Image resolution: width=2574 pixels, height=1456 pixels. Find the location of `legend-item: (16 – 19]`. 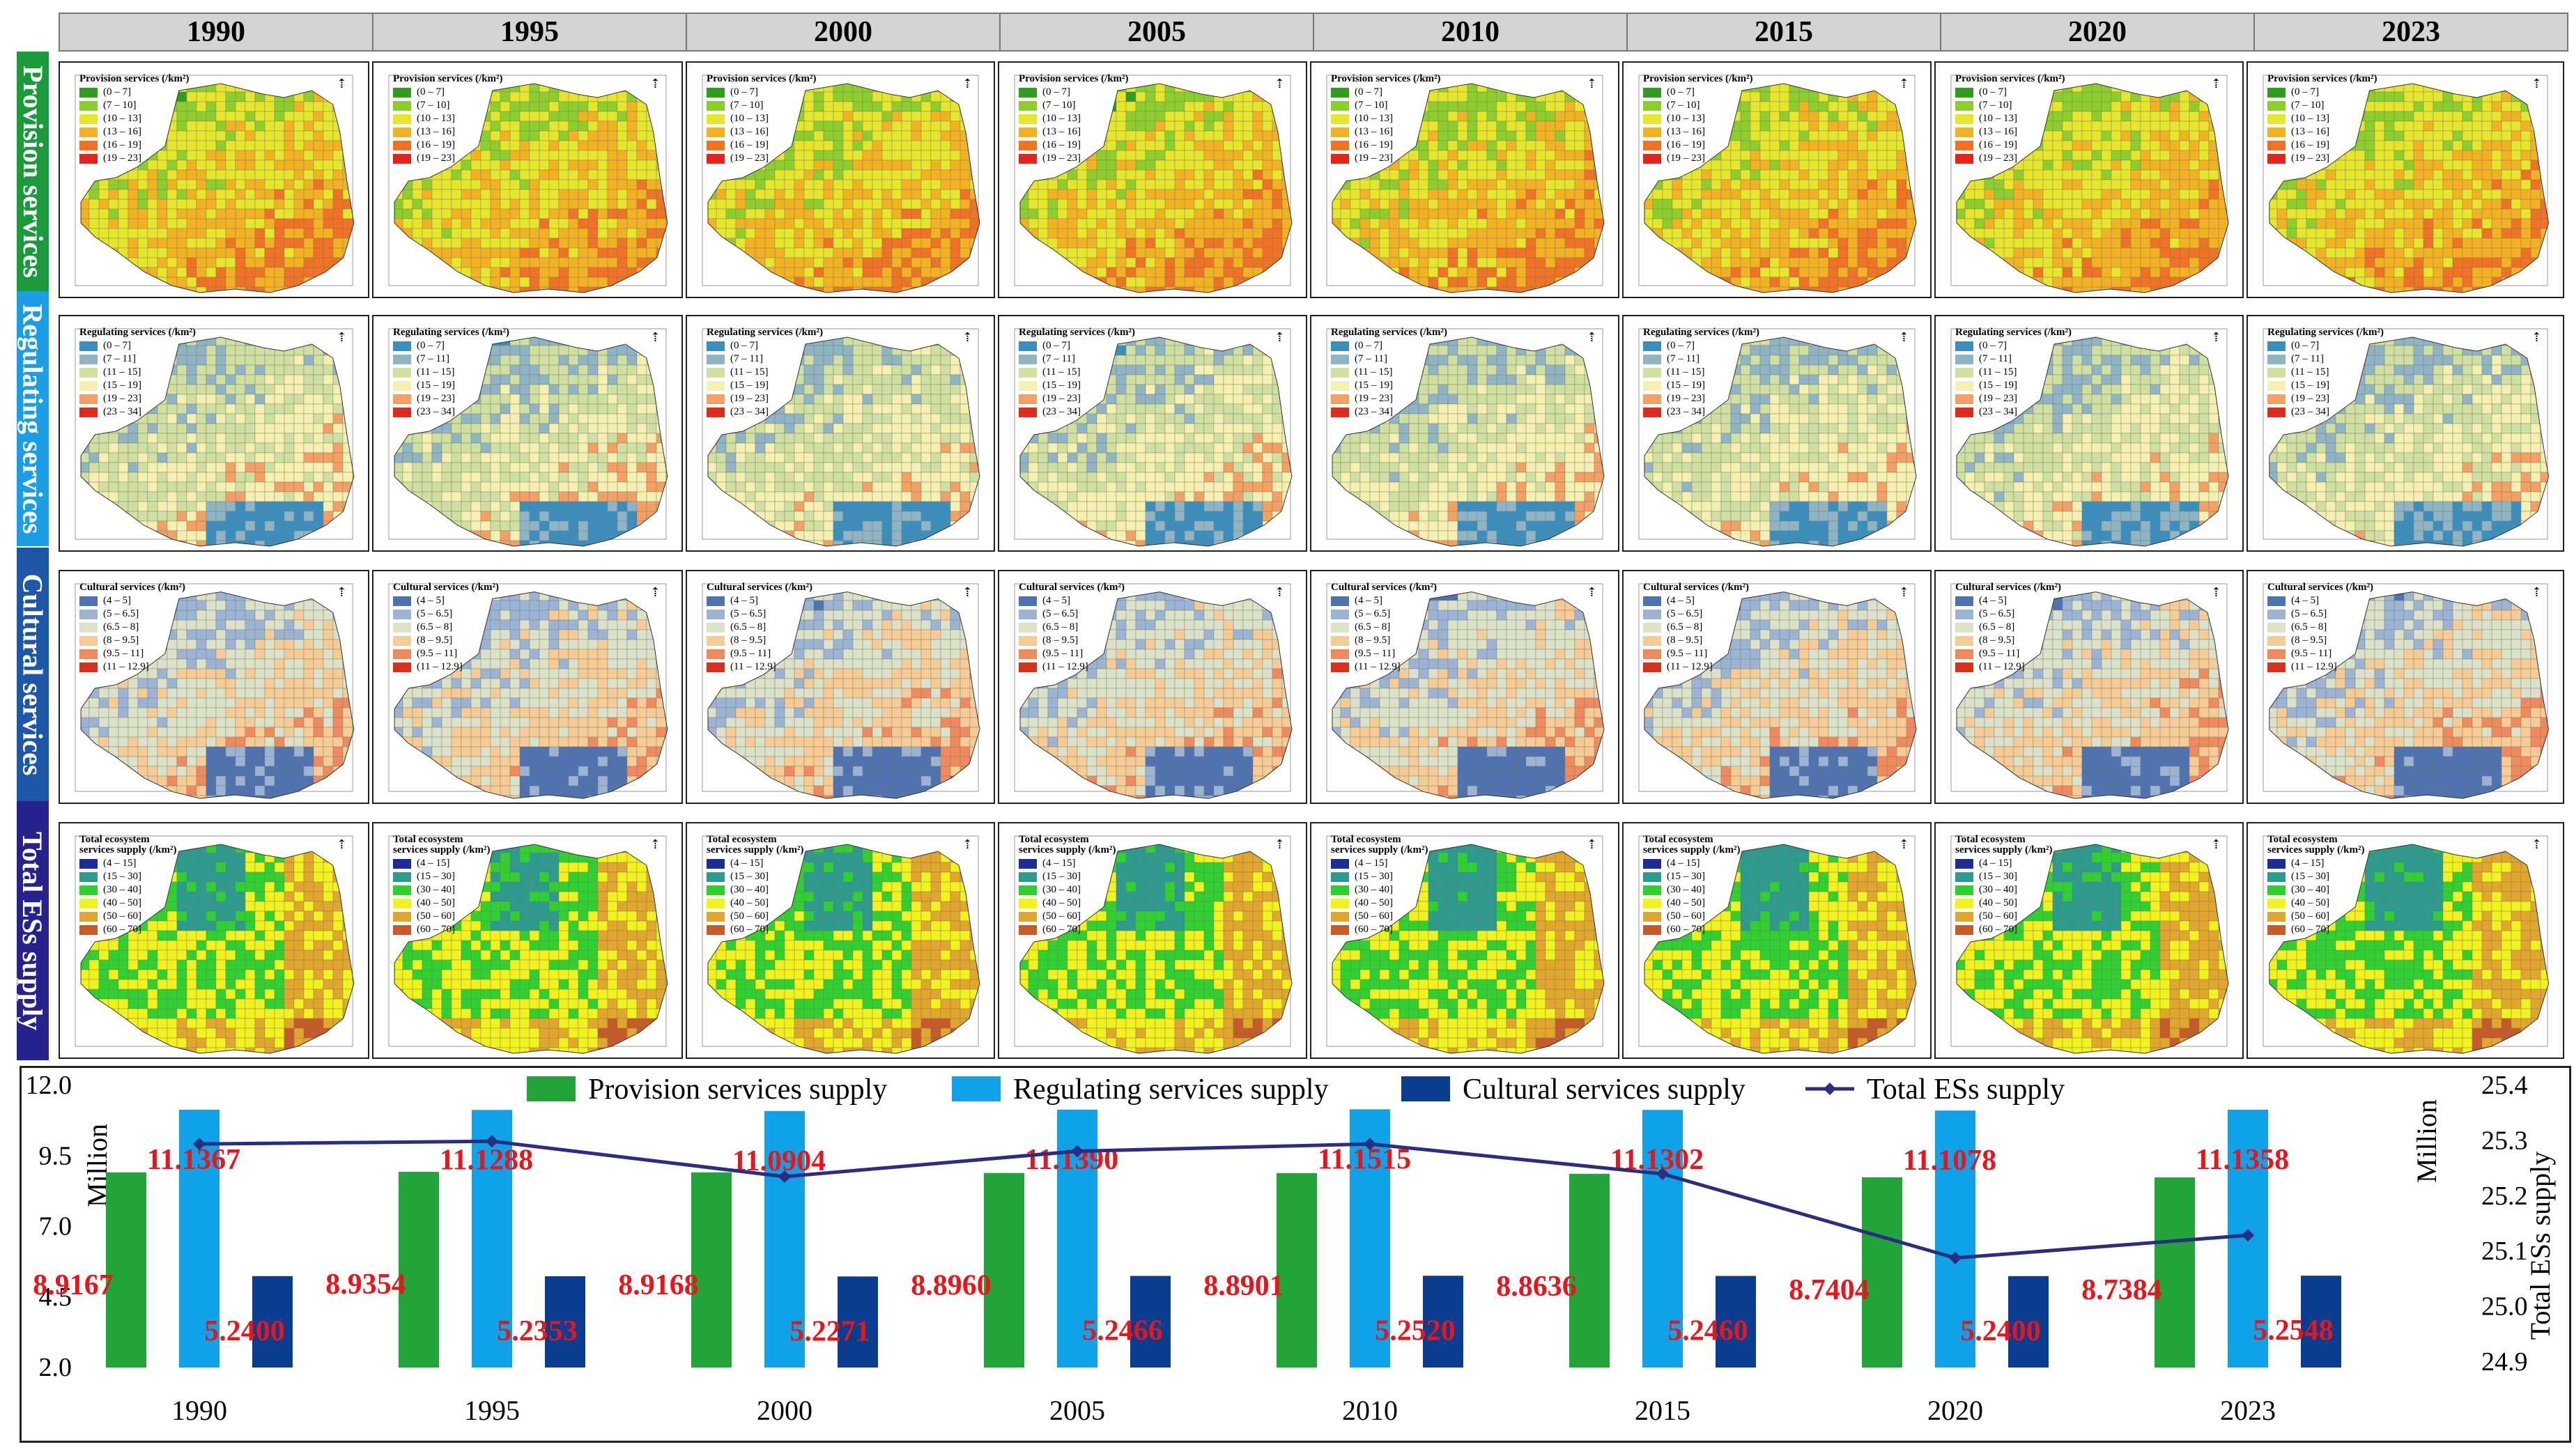

legend-item: (16 – 19] is located at coordinates (448, 145).